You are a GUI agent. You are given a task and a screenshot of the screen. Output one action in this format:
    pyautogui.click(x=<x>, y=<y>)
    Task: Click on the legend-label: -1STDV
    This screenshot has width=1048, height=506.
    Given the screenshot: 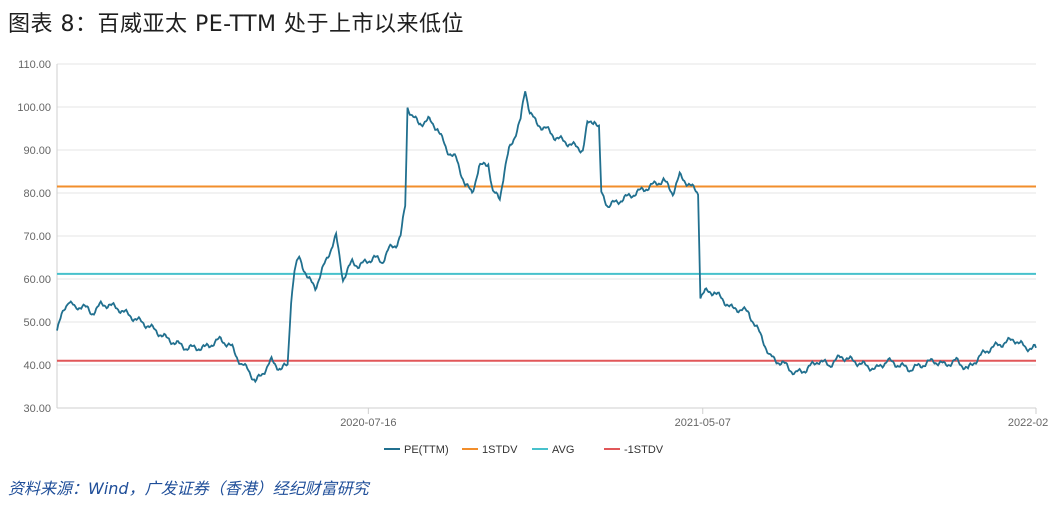 What is the action you would take?
    pyautogui.click(x=644, y=450)
    